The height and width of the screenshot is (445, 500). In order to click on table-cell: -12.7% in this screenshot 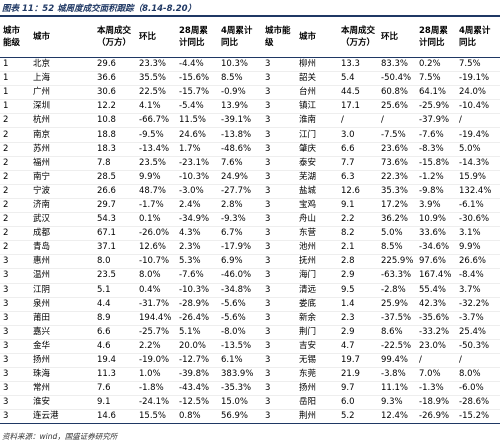, I will do `click(197, 361)`.